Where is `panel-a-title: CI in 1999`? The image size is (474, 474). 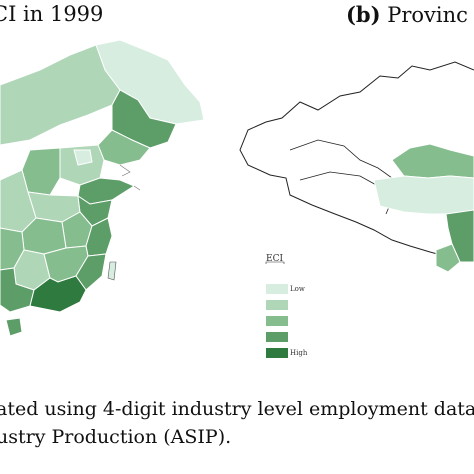
panel-a-title: CI in 1999 is located at coordinates (52, 14).